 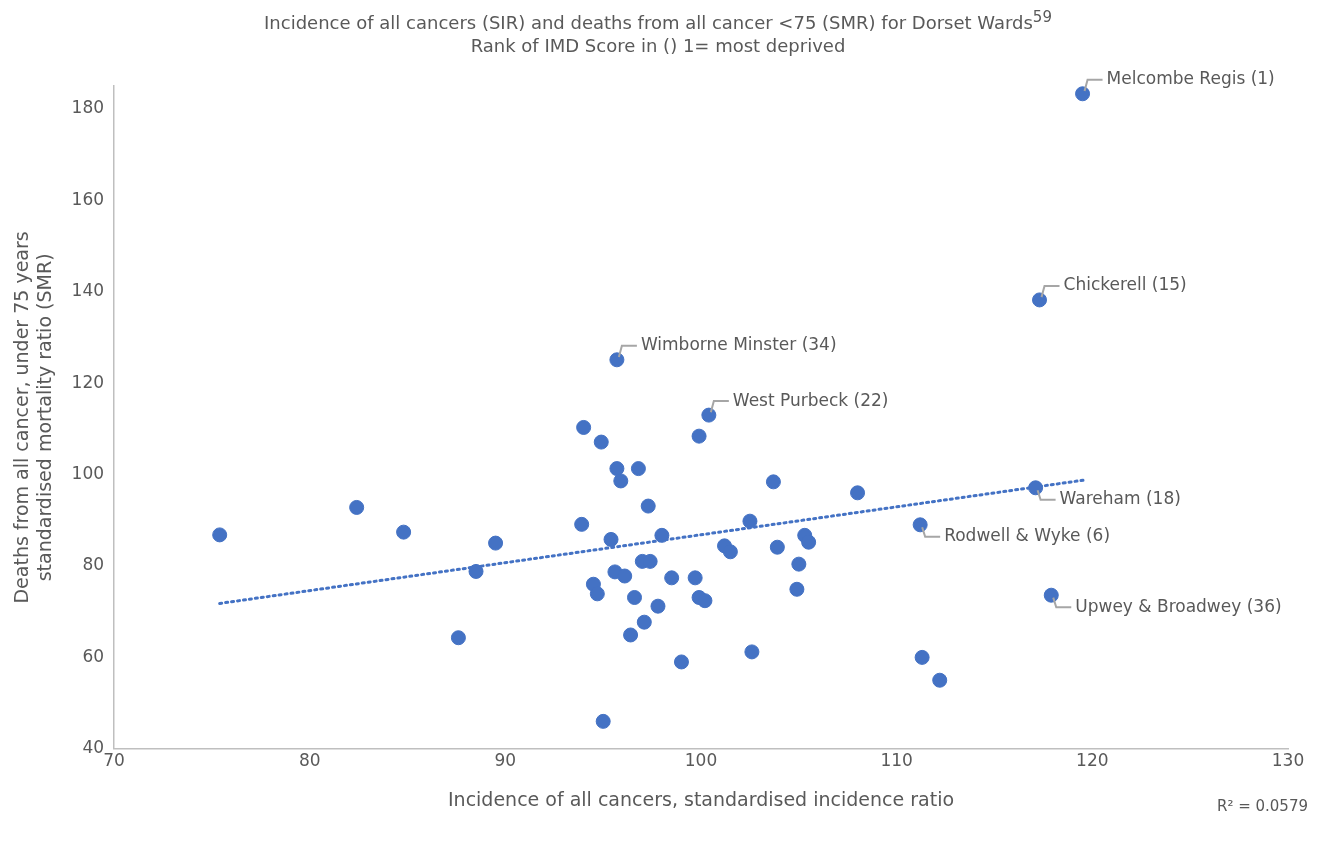 I want to click on annotation: Wimborne Minster (34), so click(x=738, y=344).